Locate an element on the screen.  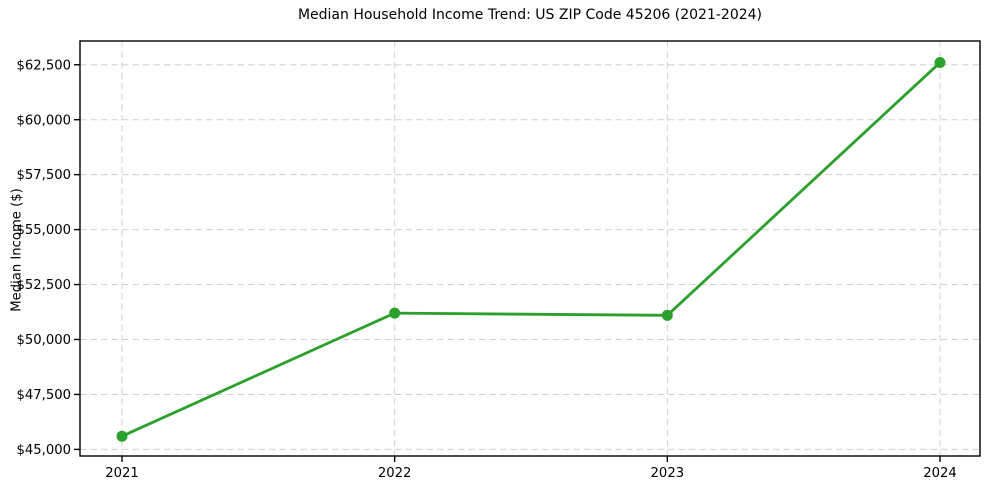
y-tick-label: $50,000 is located at coordinates (43, 340).